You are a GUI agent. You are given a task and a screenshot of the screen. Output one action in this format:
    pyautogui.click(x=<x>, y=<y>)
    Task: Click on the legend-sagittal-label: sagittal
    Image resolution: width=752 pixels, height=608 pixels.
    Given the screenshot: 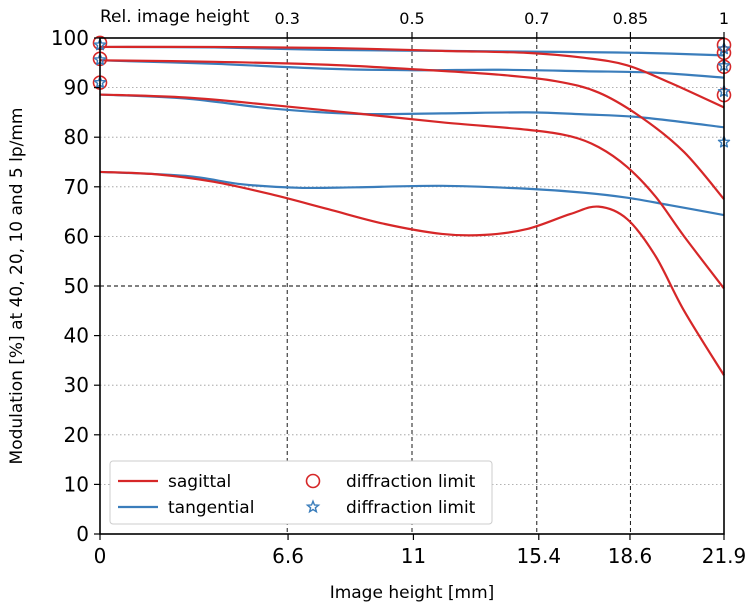 What is the action you would take?
    pyautogui.click(x=199, y=482)
    